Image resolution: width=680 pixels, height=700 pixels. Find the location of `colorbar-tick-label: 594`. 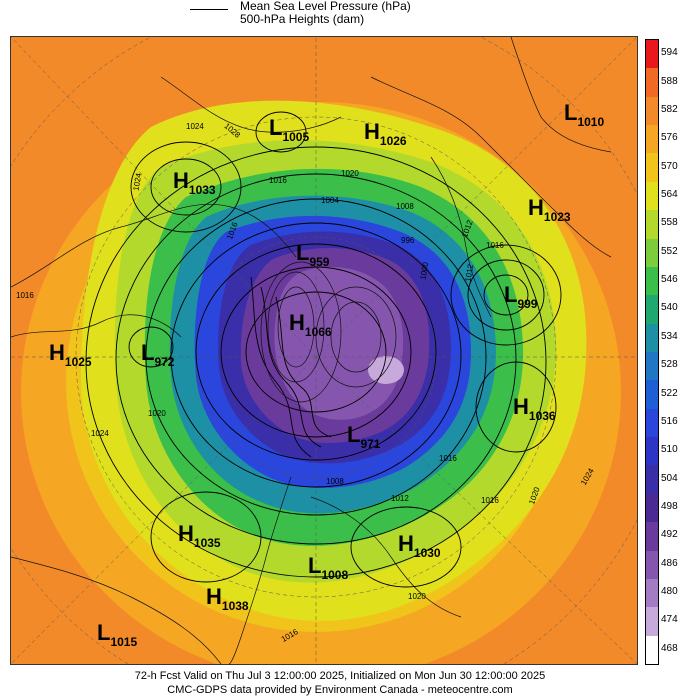

colorbar-tick-label: 594 is located at coordinates (669, 53).